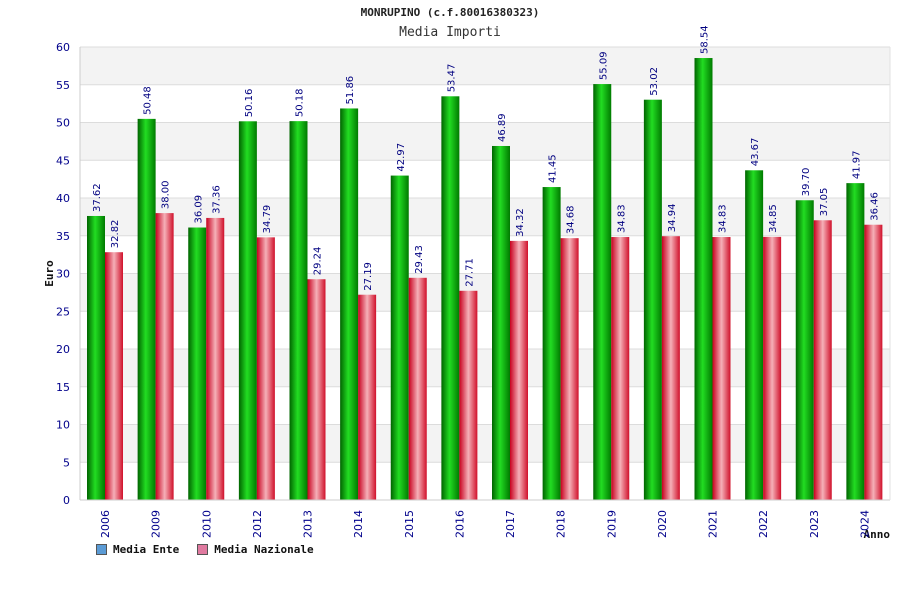  Describe the element at coordinates (156, 524) in the screenshot. I see `x-tick-label: 2009` at that location.